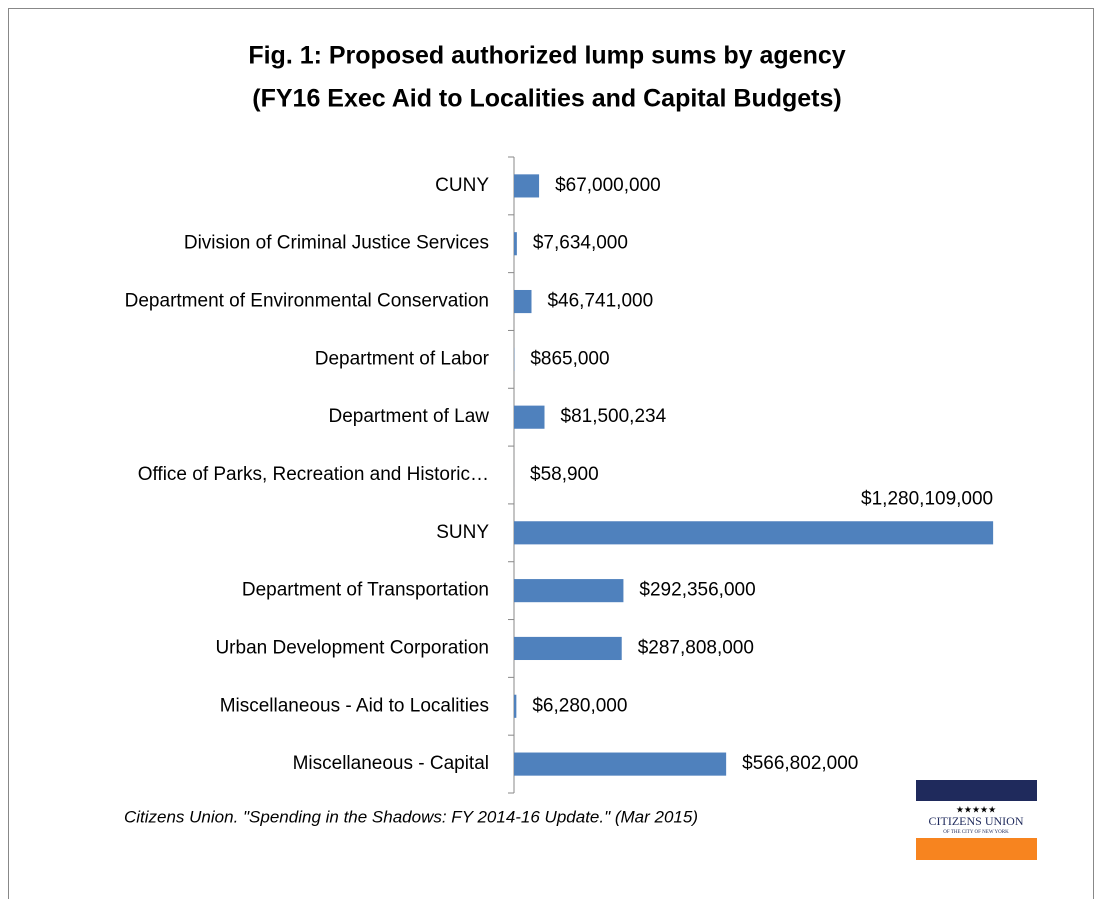 The image size is (1094, 899). Describe the element at coordinates (976, 832) in the screenshot. I see `logo-subtext: OF THE CITY OF NEW YORK` at that location.